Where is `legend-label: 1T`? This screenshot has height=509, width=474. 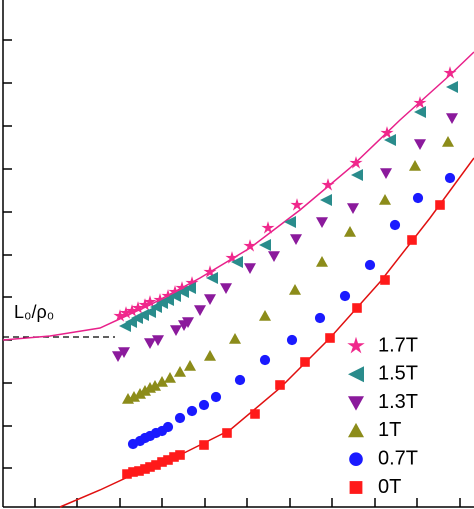
legend-label: 1T is located at coordinates (389, 430).